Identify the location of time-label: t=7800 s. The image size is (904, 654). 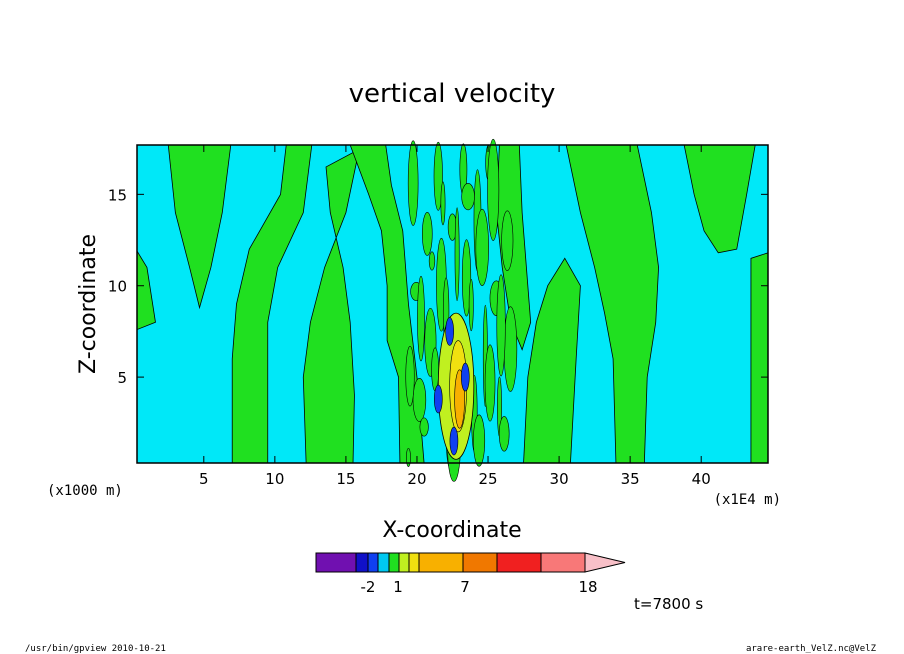
(668, 604).